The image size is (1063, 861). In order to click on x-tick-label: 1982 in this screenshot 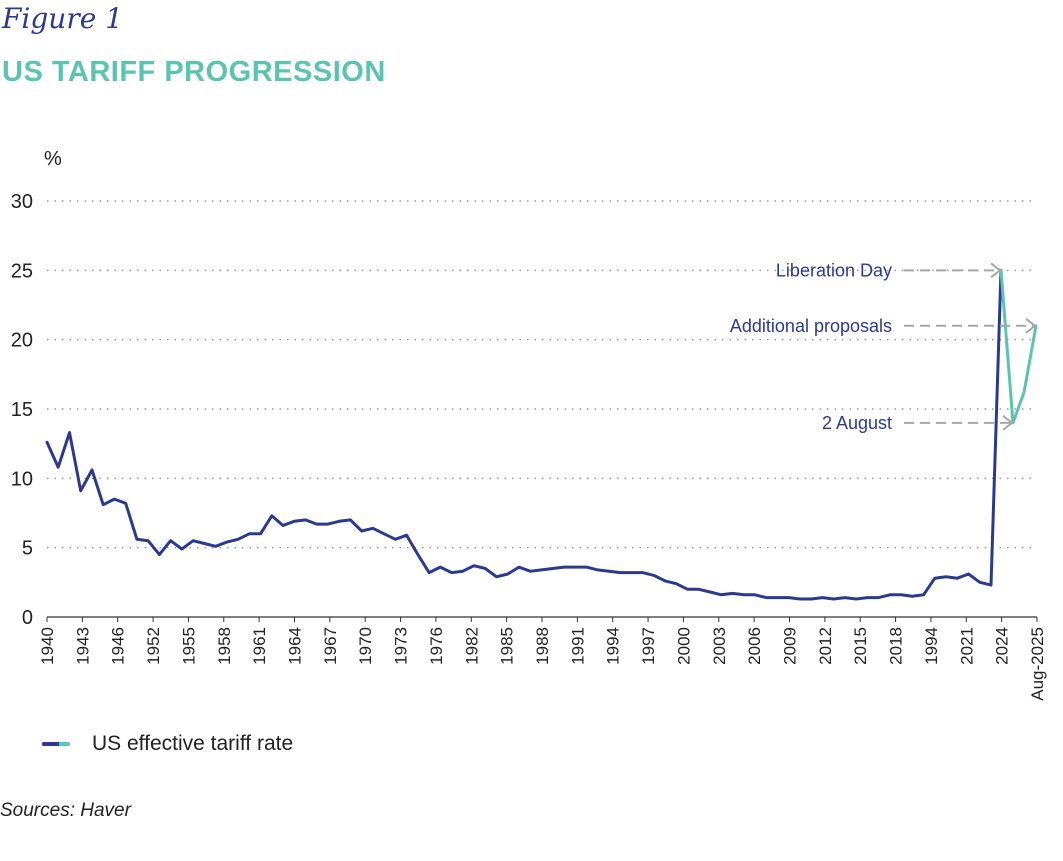, I will do `click(471, 646)`.